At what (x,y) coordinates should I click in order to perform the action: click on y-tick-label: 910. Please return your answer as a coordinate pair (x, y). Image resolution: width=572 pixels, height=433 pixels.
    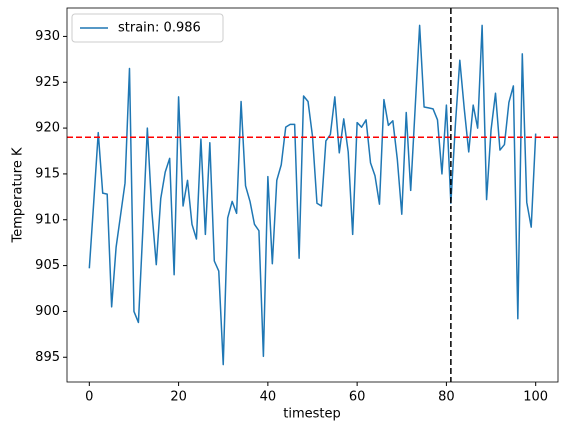
    Looking at the image, I should click on (47, 219).